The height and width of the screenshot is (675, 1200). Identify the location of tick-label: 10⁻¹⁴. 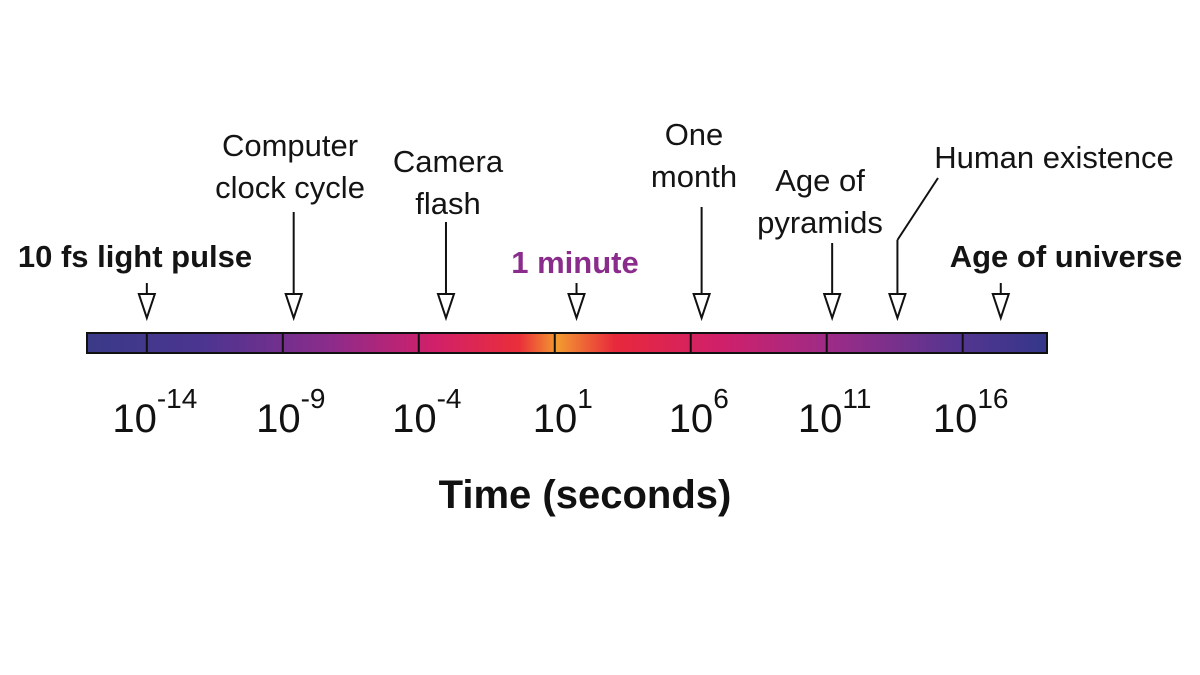
(154, 412).